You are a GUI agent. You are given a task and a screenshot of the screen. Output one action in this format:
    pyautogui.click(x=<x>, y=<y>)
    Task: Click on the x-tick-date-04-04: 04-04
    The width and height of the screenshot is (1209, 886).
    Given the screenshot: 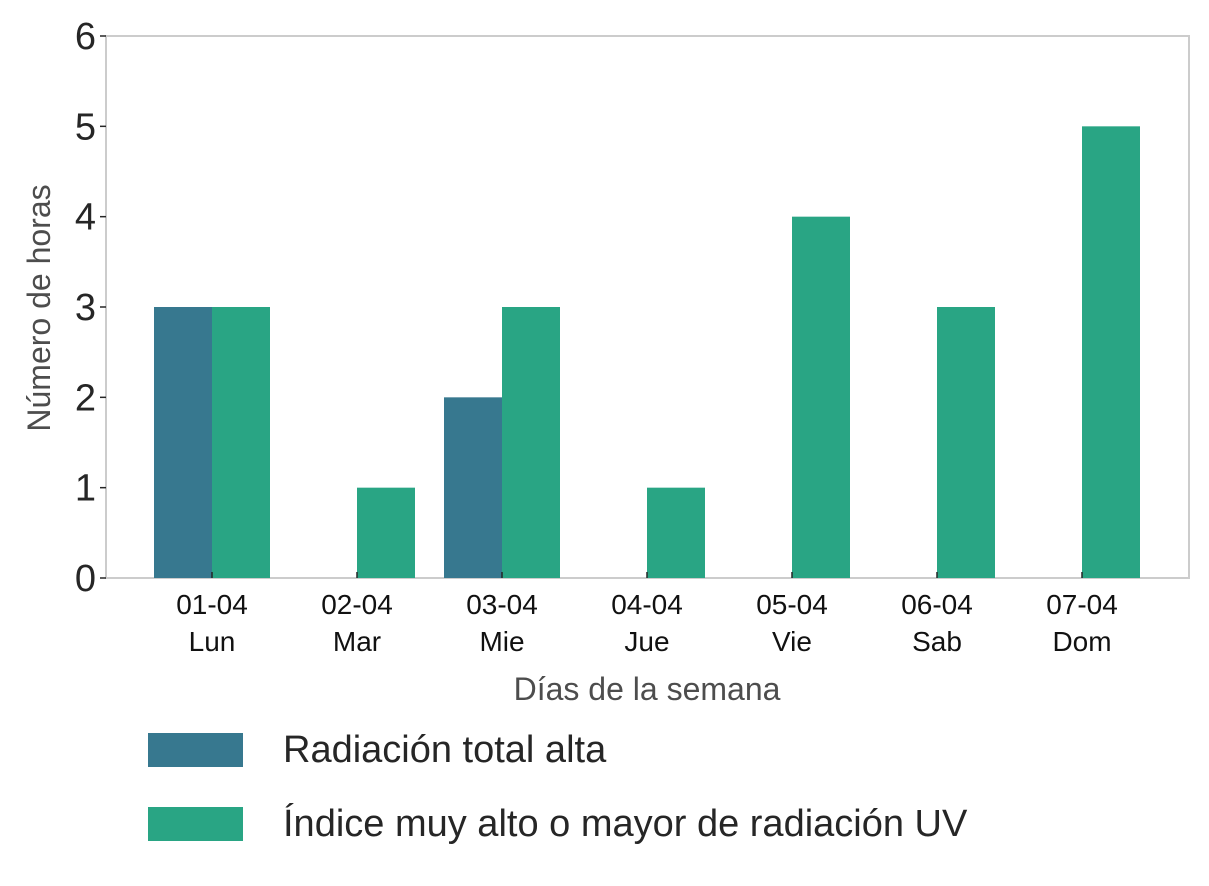 What is the action you would take?
    pyautogui.click(x=647, y=604)
    